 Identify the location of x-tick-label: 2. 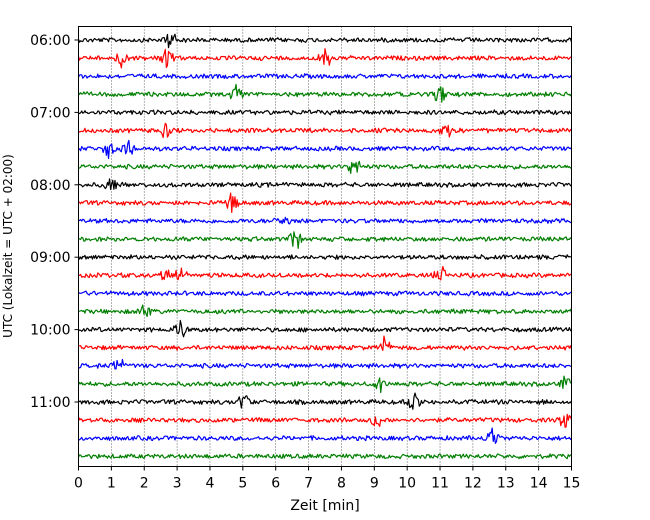
(144, 484).